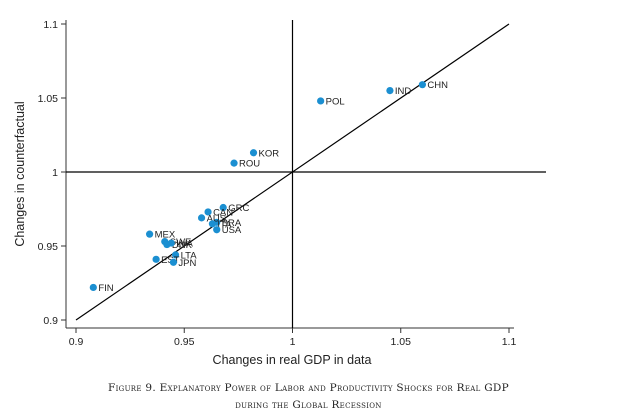 The width and height of the screenshot is (617, 414). I want to click on point-pol, so click(321, 101).